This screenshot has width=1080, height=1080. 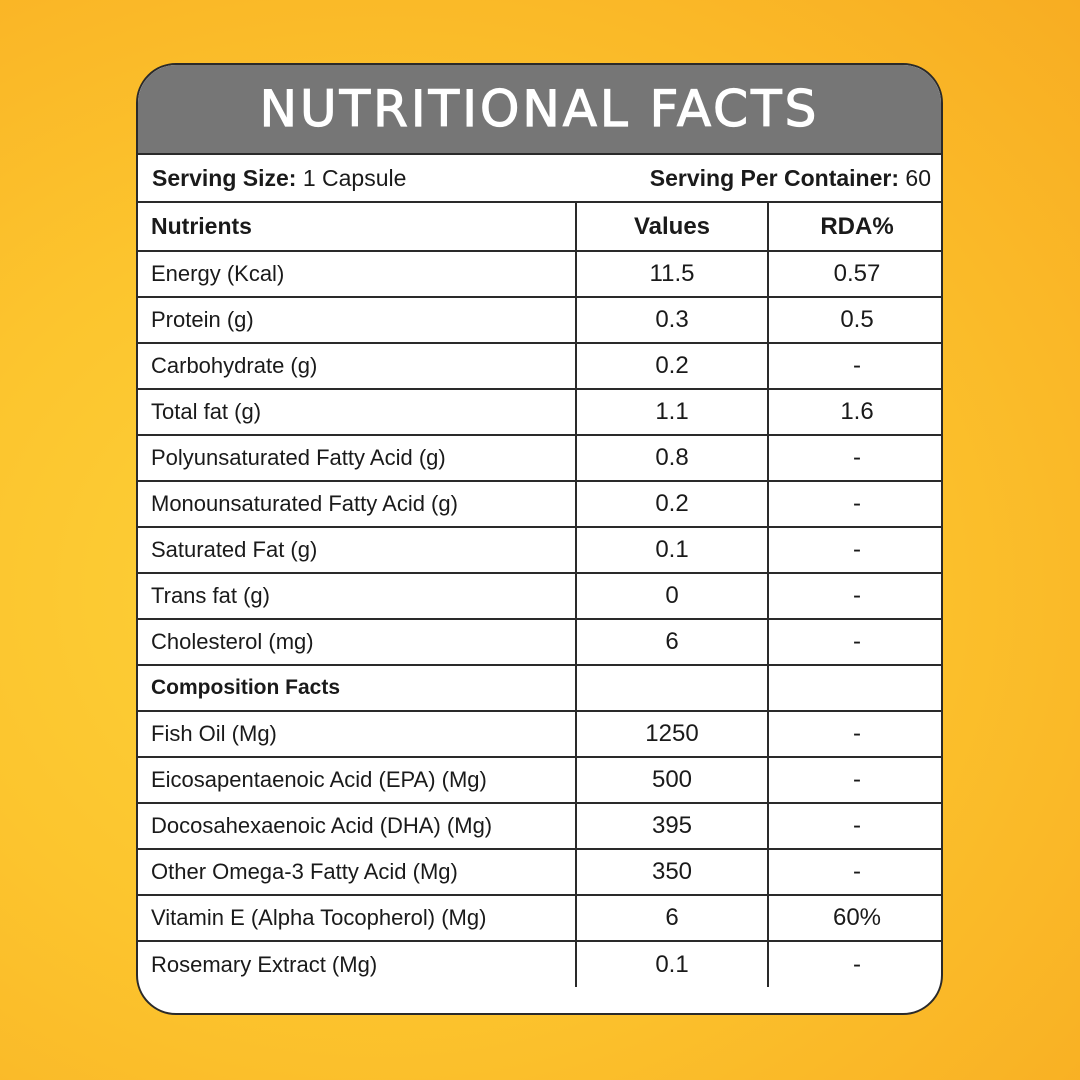 I want to click on composition-name: Docosahexaenoic Acid (DHA) (Mg), so click(x=357, y=826).